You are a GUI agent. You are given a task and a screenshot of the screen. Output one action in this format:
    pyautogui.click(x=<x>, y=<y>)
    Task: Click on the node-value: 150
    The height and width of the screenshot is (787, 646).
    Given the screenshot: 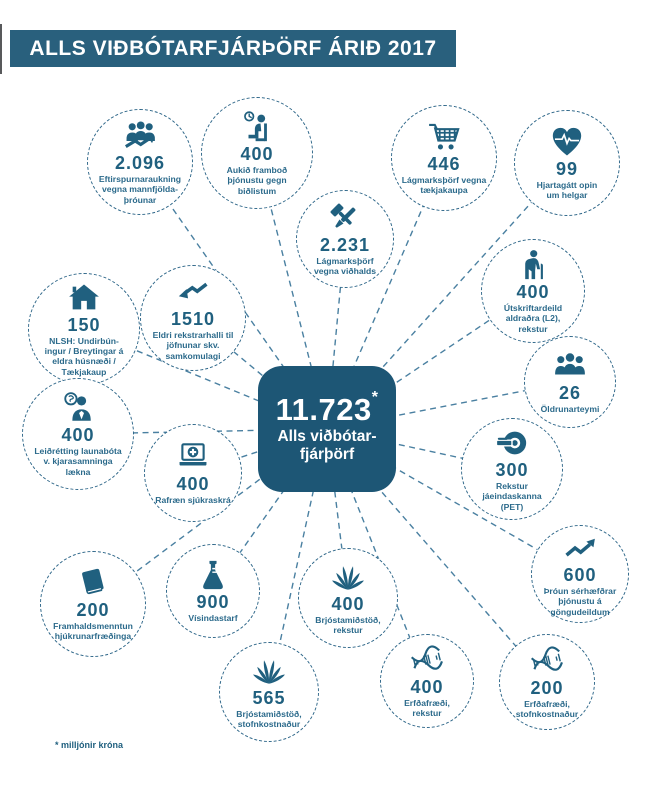 What is the action you would take?
    pyautogui.click(x=84, y=324)
    